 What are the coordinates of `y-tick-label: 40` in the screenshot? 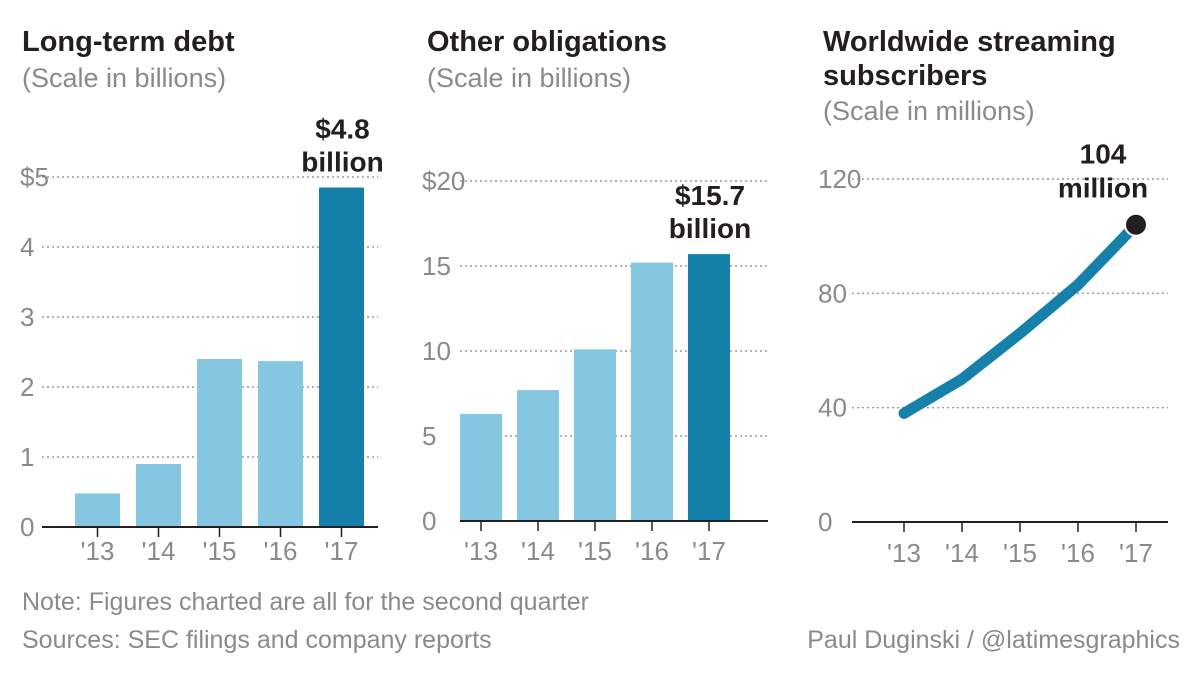 It's located at (832, 408).